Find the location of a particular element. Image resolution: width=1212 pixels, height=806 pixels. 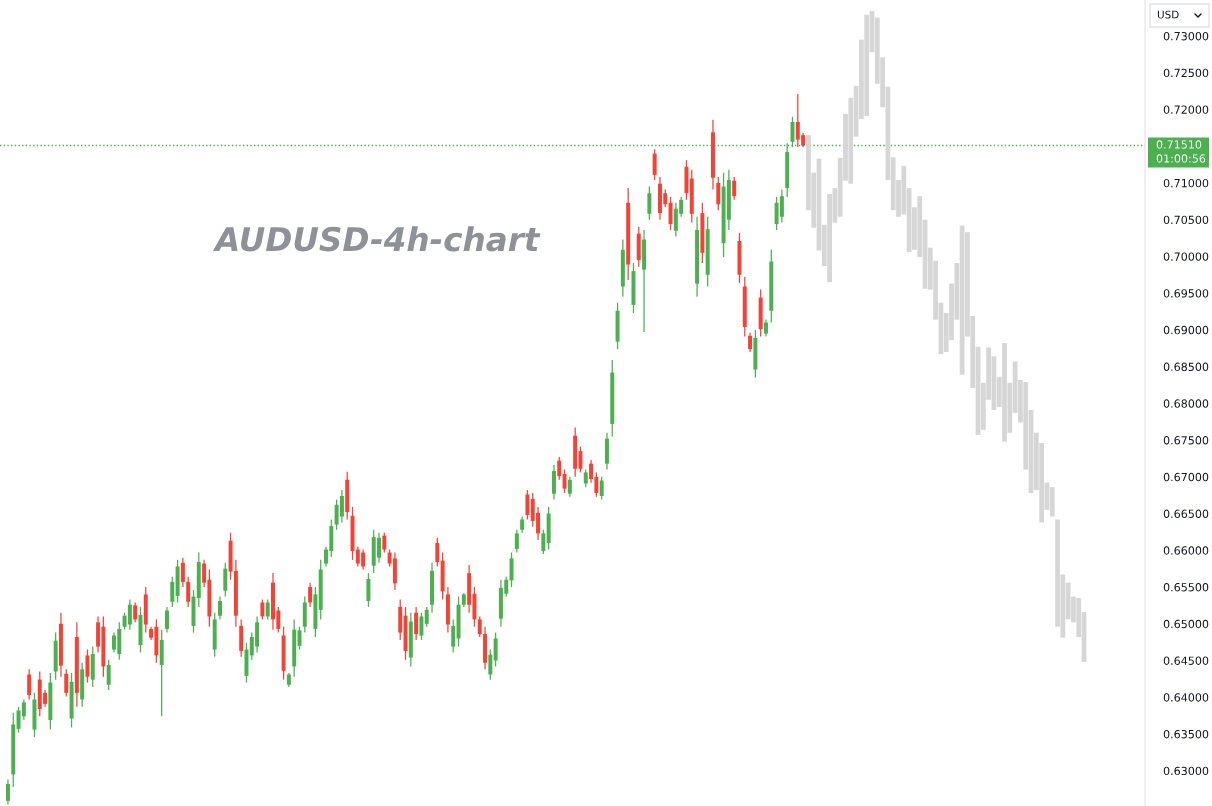

bar is located at coordinates (1052, 502).